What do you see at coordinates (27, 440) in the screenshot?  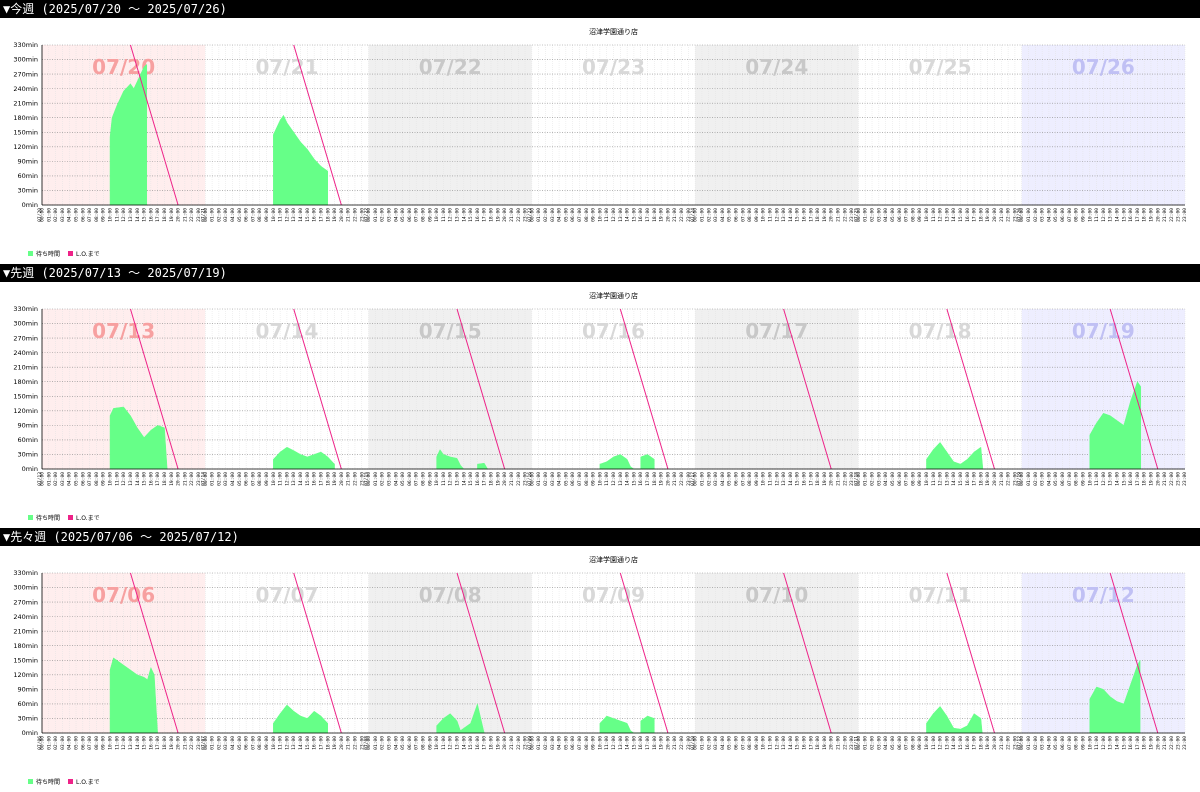 I see `y-tick-label: 60min` at bounding box center [27, 440].